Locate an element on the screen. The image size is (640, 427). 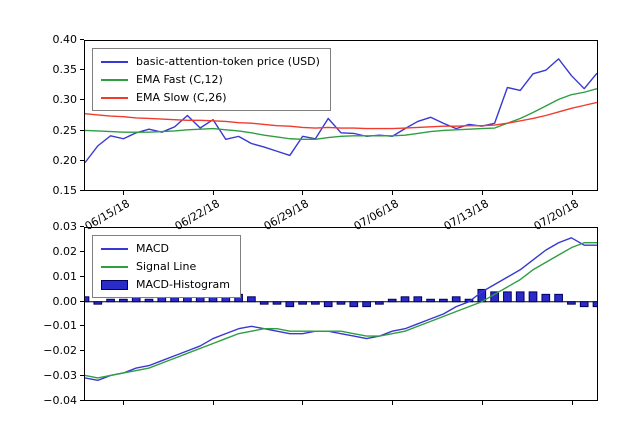
y-tick-label: 0.00 is located at coordinates (65, 301).